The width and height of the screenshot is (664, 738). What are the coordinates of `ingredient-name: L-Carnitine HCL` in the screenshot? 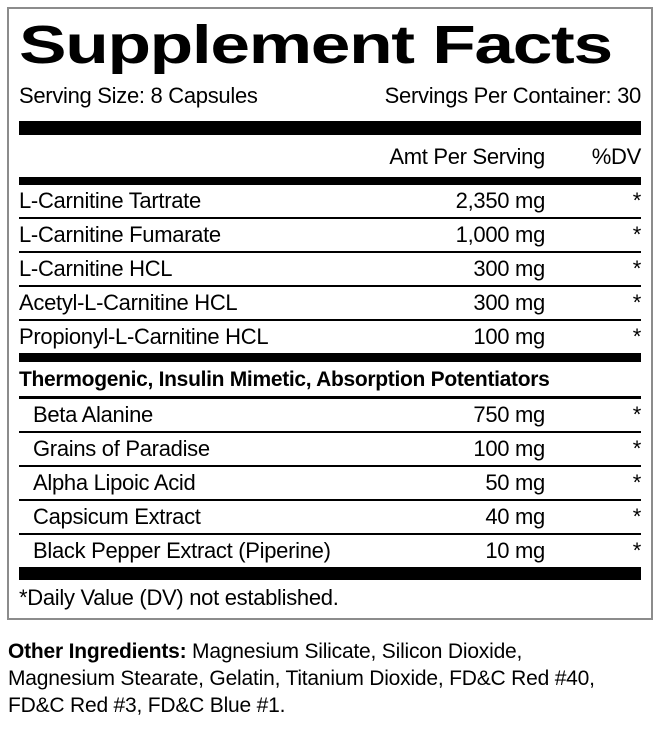 It's located at (96, 268).